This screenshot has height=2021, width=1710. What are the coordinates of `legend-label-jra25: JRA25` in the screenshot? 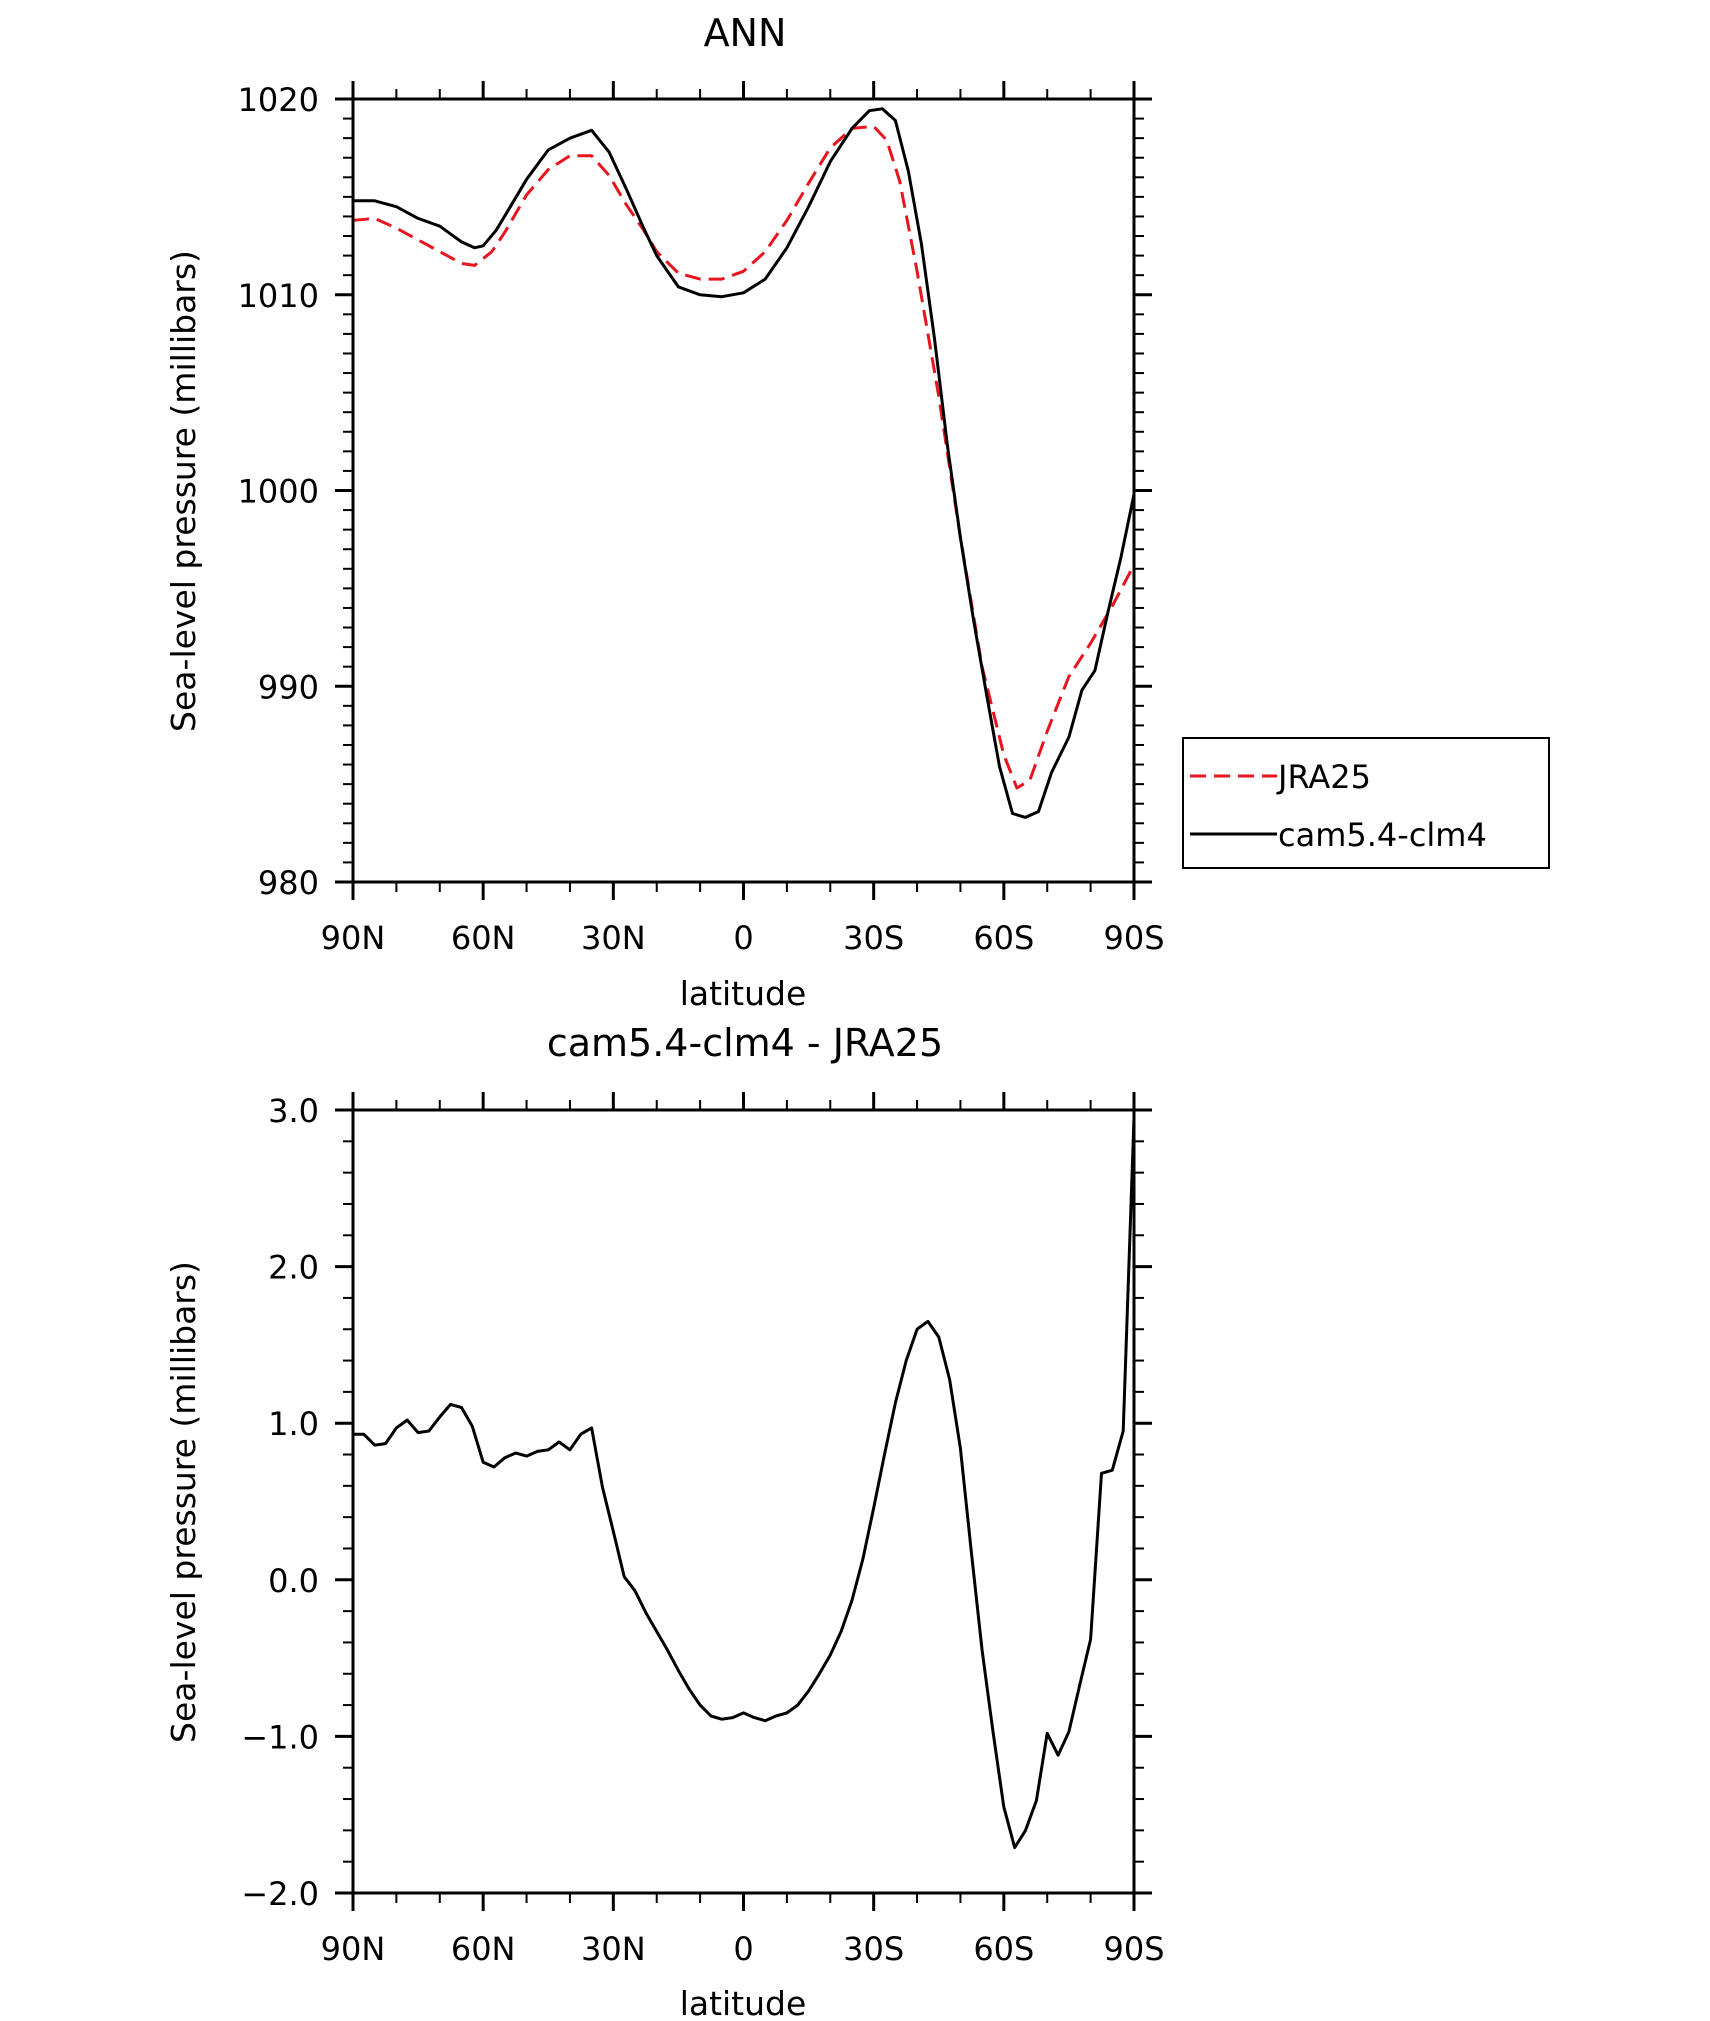 It's located at (1323, 777).